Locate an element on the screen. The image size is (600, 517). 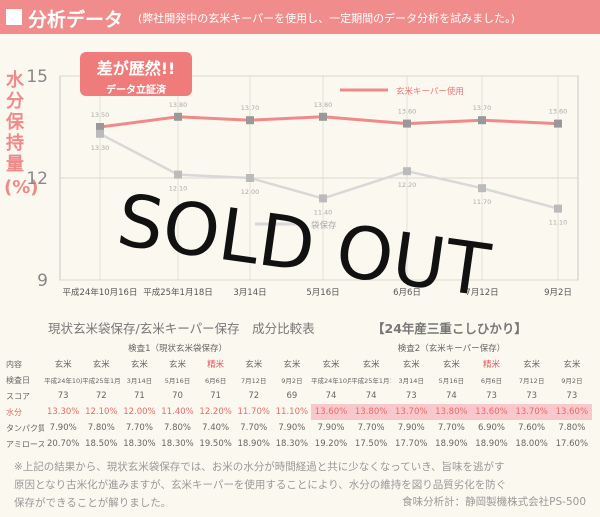
table-row-score: スコア 73 72 71 70 71 72 69 74 74 73 74 73 73 73 is located at coordinates (298, 396).